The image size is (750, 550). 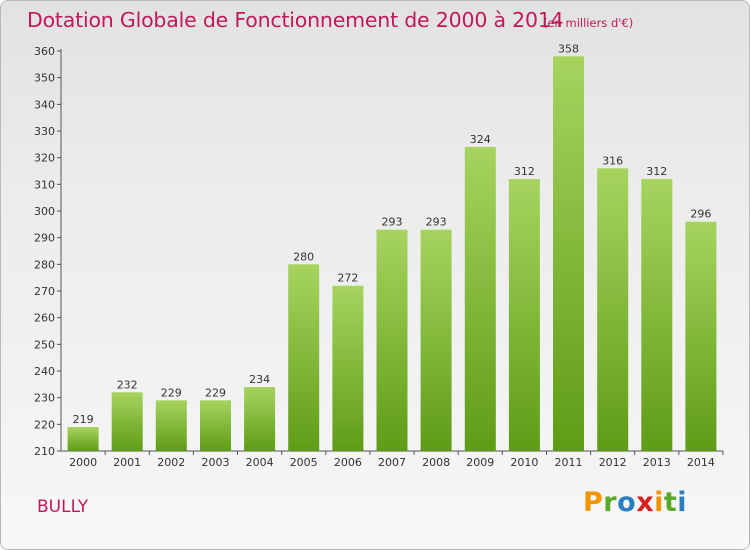 I want to click on x-tick-label: 2006, so click(x=348, y=462).